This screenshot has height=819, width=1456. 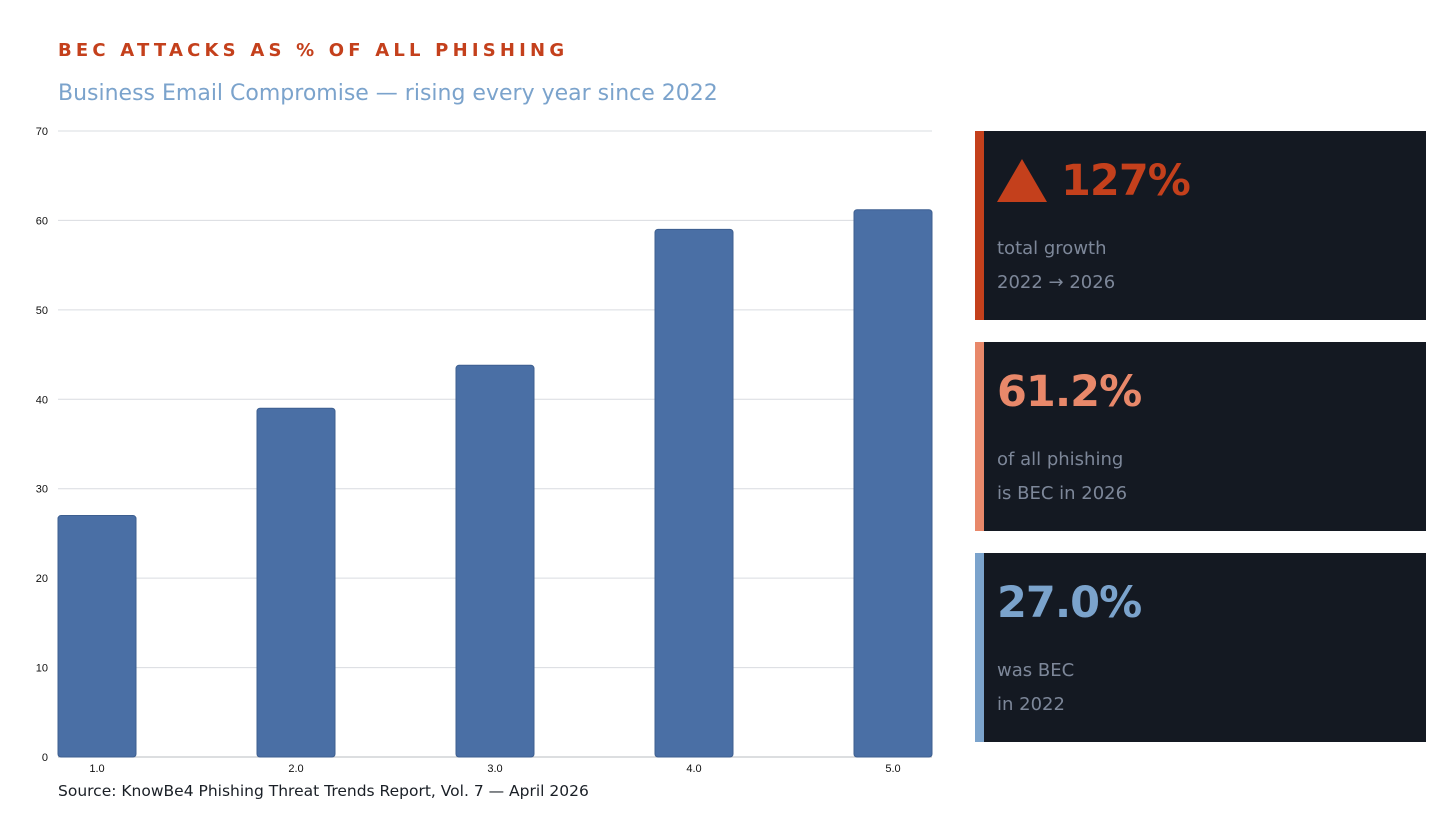 What do you see at coordinates (1200, 225) in the screenshot?
I see `stat-card-growth: 127% total growth 2022 → 2026` at bounding box center [1200, 225].